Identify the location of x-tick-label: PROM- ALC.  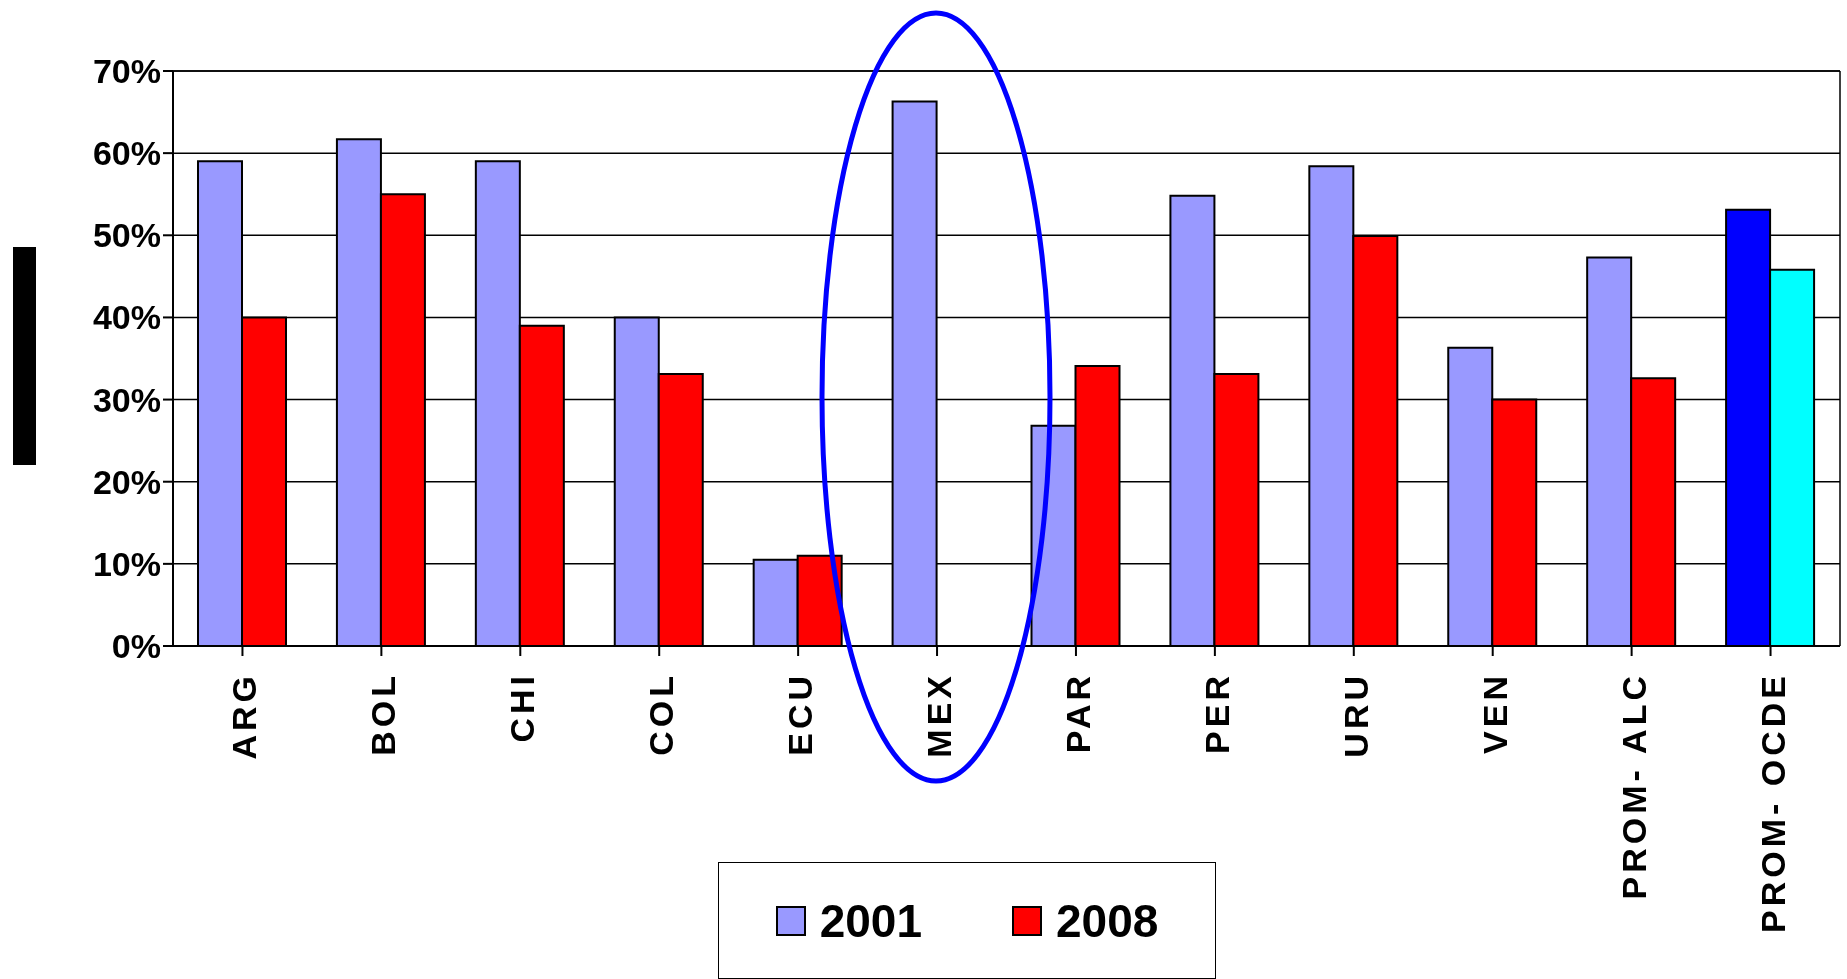
(1633, 786).